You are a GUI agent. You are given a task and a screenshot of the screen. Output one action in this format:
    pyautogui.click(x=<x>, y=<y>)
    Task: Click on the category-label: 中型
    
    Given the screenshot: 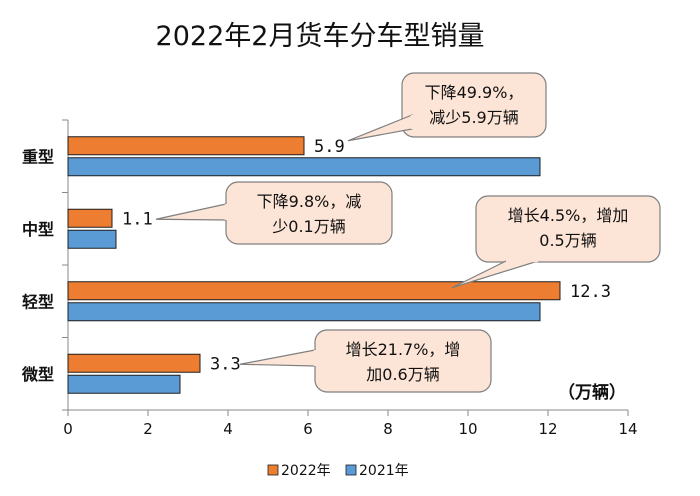 What is the action you would take?
    pyautogui.click(x=38, y=229)
    